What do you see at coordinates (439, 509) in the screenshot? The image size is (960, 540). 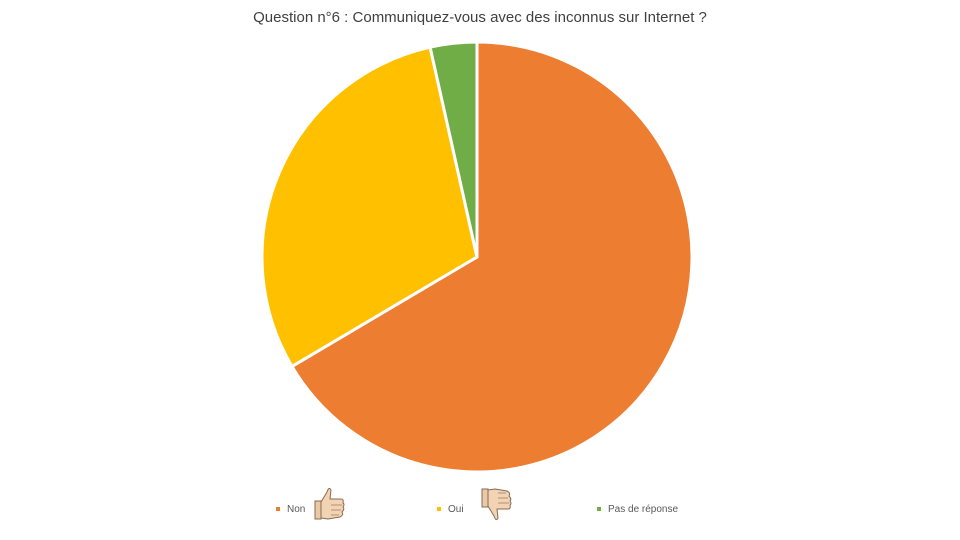 I see `legend-swatch-oui` at bounding box center [439, 509].